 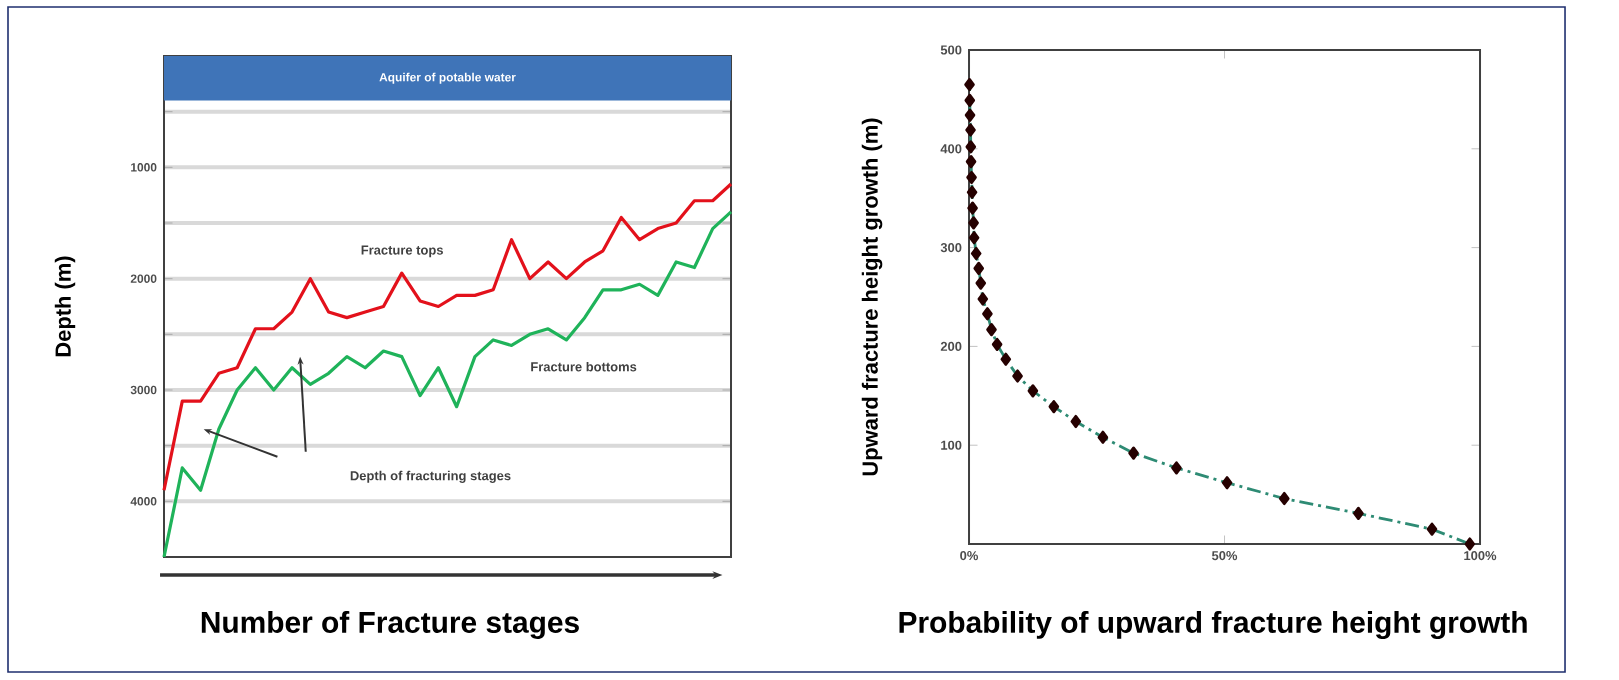 I want to click on annotation: Depth of fracturing stages, so click(x=430, y=476).